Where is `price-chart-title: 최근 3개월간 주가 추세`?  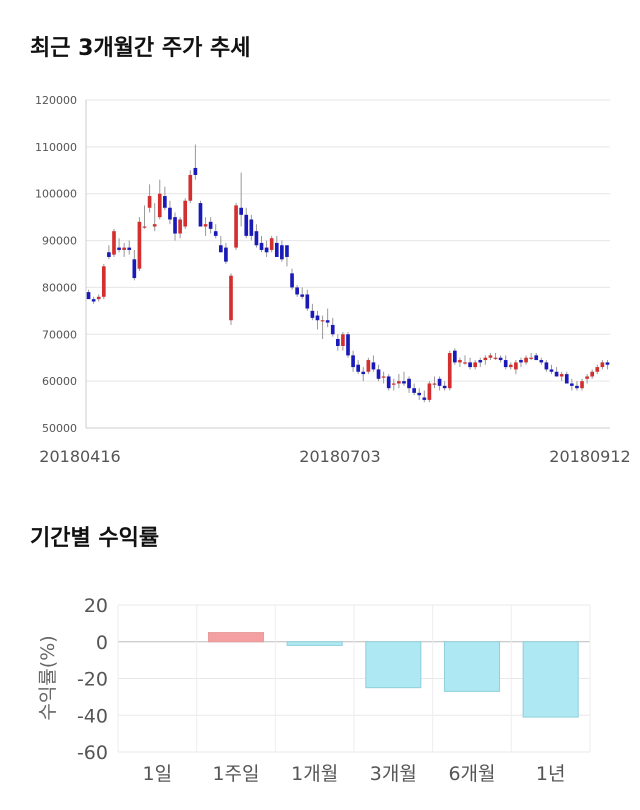 price-chart-title: 최근 3개월간 주가 추세 is located at coordinates (140, 48).